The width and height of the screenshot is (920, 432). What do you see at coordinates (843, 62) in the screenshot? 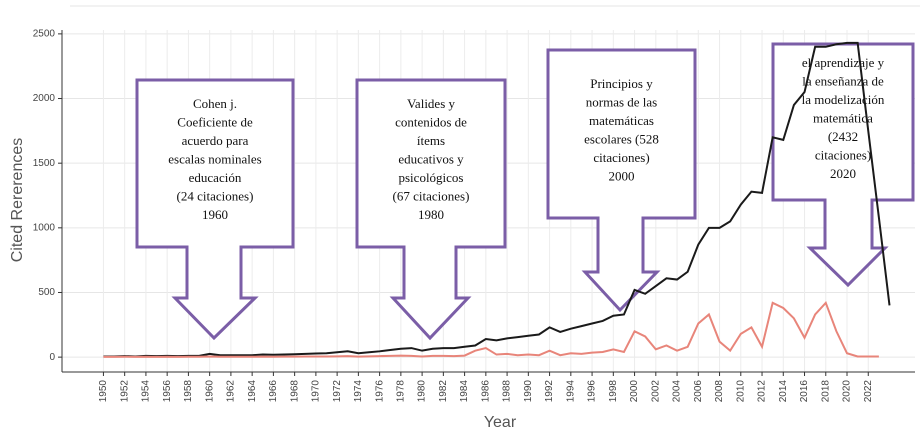
I see `annotation-text: el aprendizaje y` at bounding box center [843, 62].